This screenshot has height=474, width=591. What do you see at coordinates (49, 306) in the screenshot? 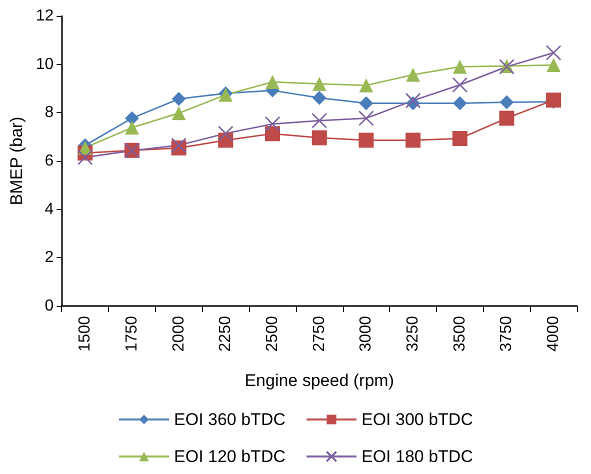
I see `y-tick-label: 0` at bounding box center [49, 306].